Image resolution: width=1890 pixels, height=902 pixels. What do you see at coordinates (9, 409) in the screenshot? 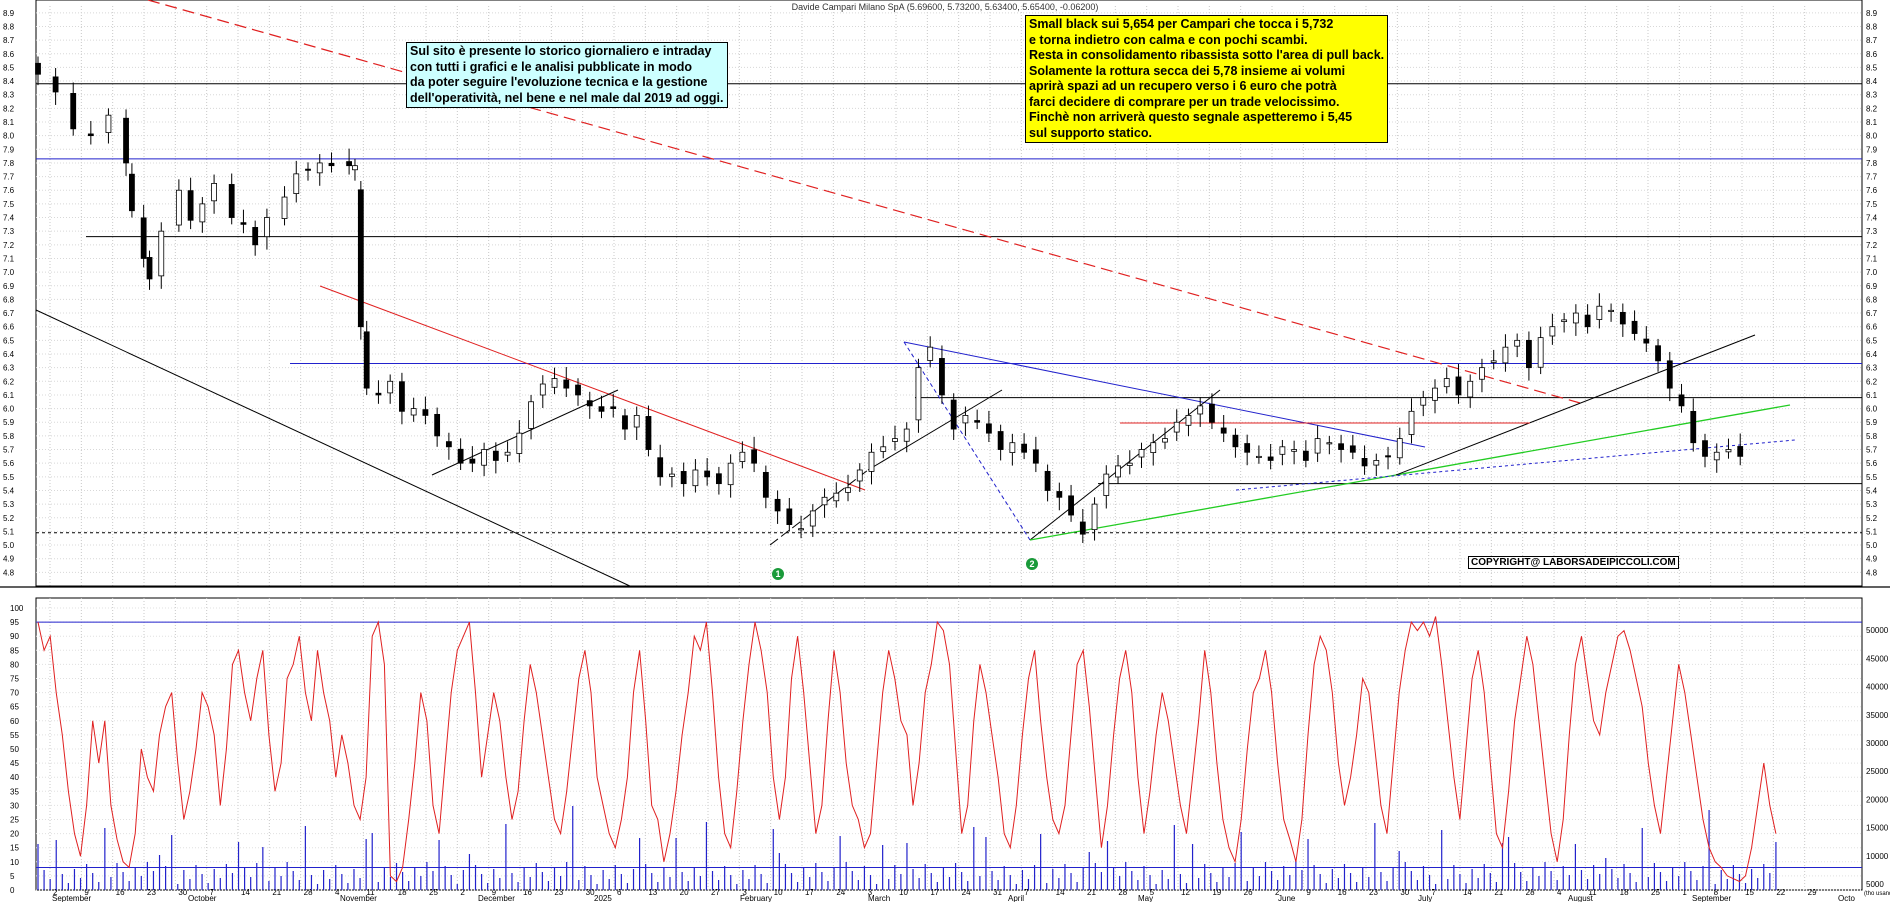
I see `y-tick-left: 6.0` at bounding box center [9, 409].